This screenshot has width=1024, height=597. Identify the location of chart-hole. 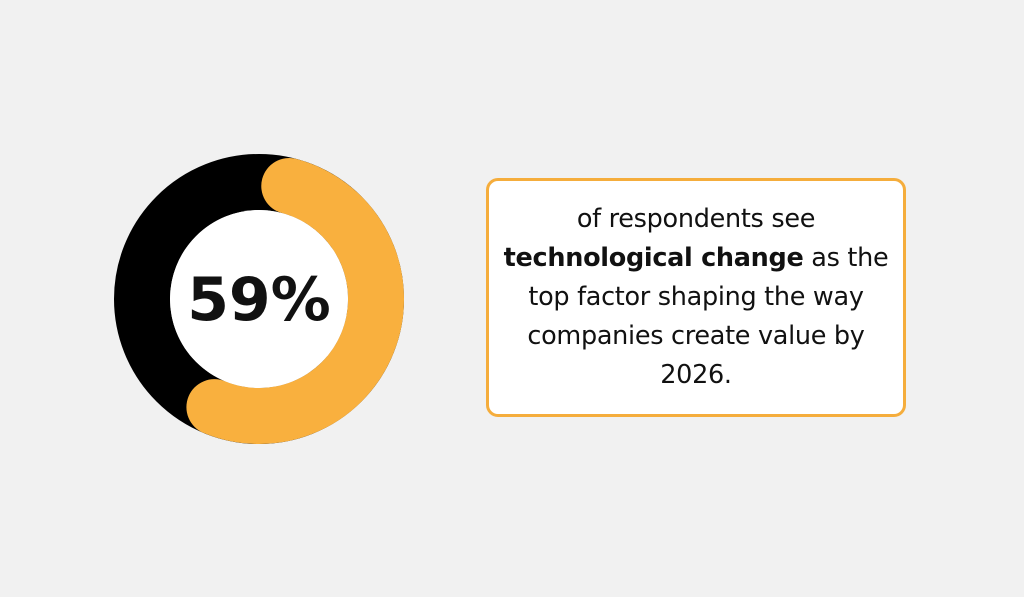
(259, 299).